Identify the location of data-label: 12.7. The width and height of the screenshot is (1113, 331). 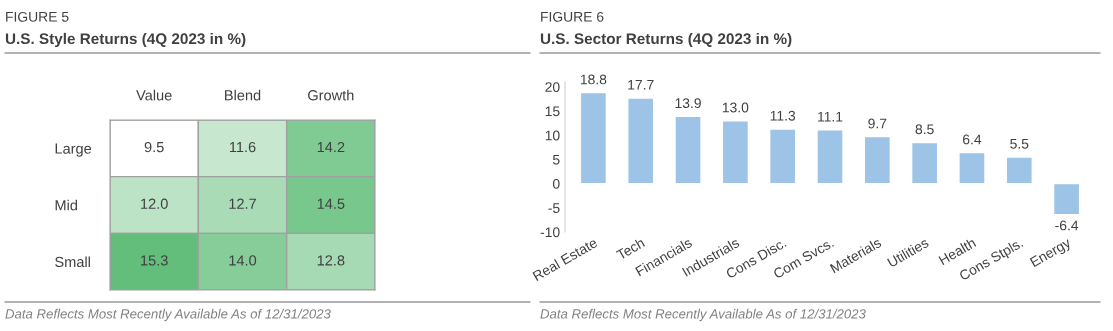
(242, 203).